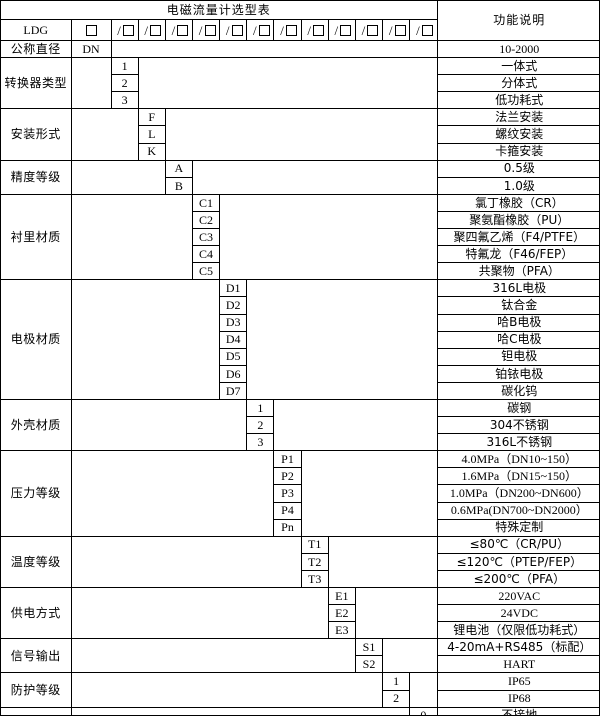  I want to click on description-cell: 共聚物（PFA）, so click(517, 271).